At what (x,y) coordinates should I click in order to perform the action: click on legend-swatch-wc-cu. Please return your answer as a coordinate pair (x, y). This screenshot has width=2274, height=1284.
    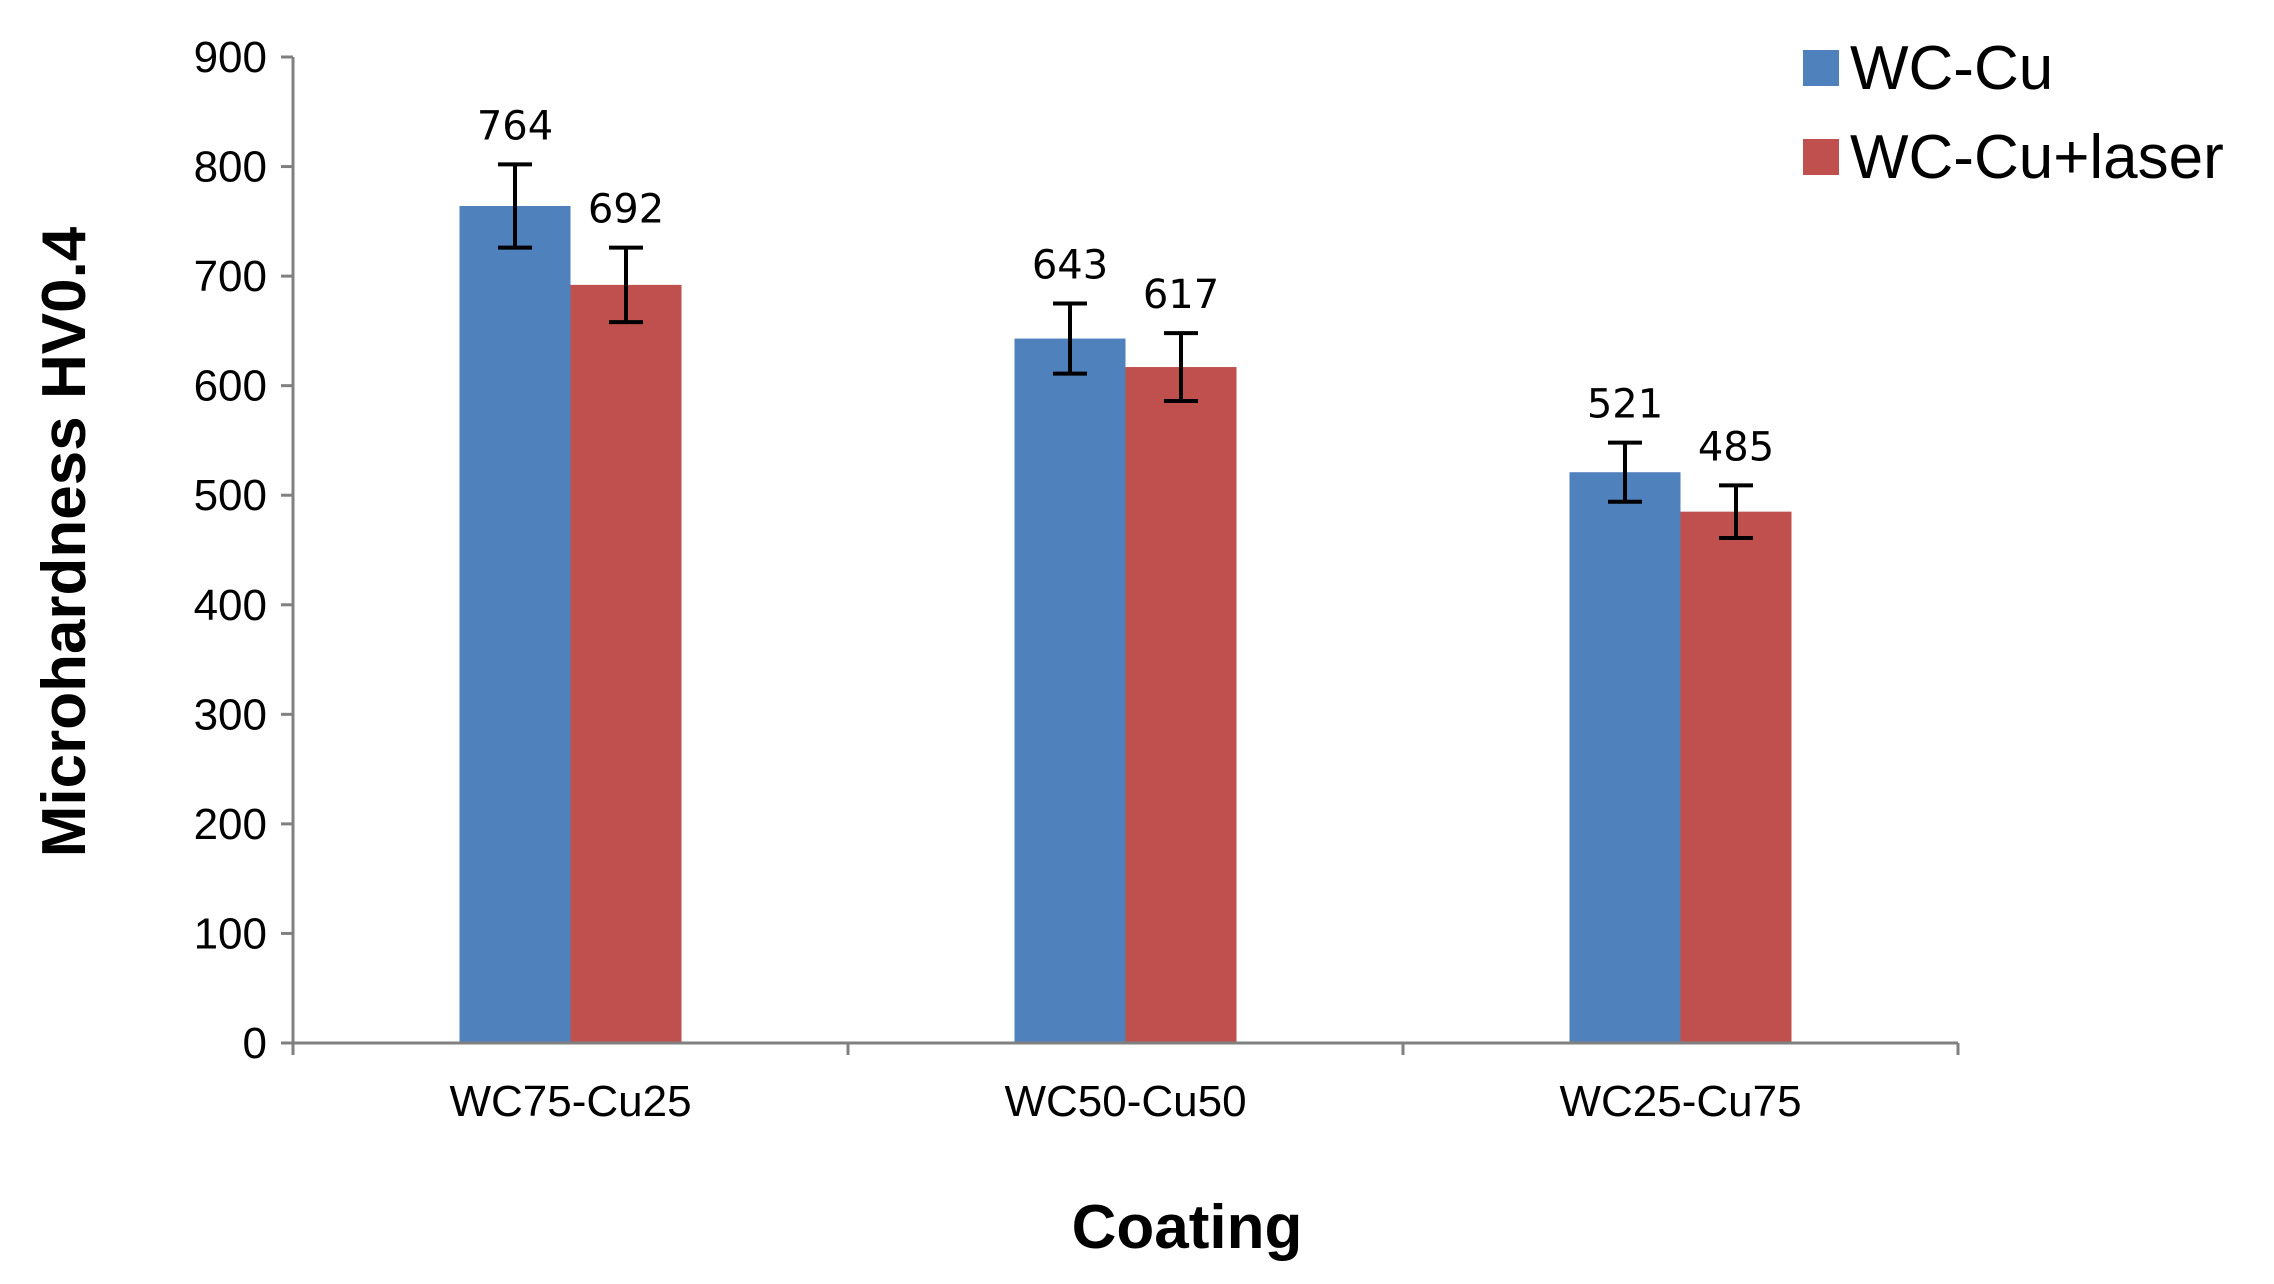
    Looking at the image, I should click on (1821, 68).